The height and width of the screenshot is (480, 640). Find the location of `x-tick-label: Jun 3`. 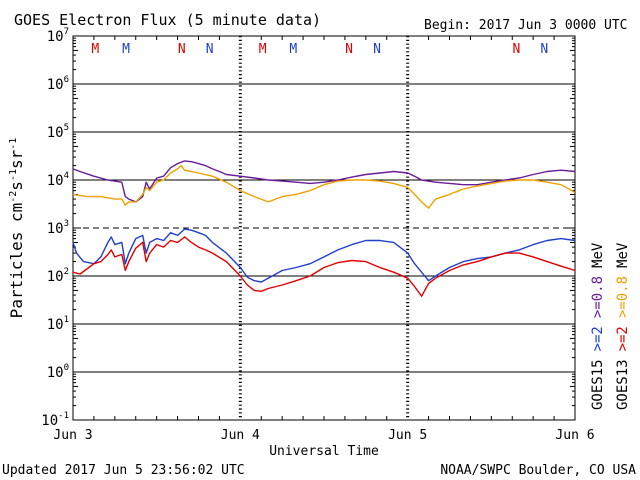

x-tick-label: Jun 3 is located at coordinates (72, 435).